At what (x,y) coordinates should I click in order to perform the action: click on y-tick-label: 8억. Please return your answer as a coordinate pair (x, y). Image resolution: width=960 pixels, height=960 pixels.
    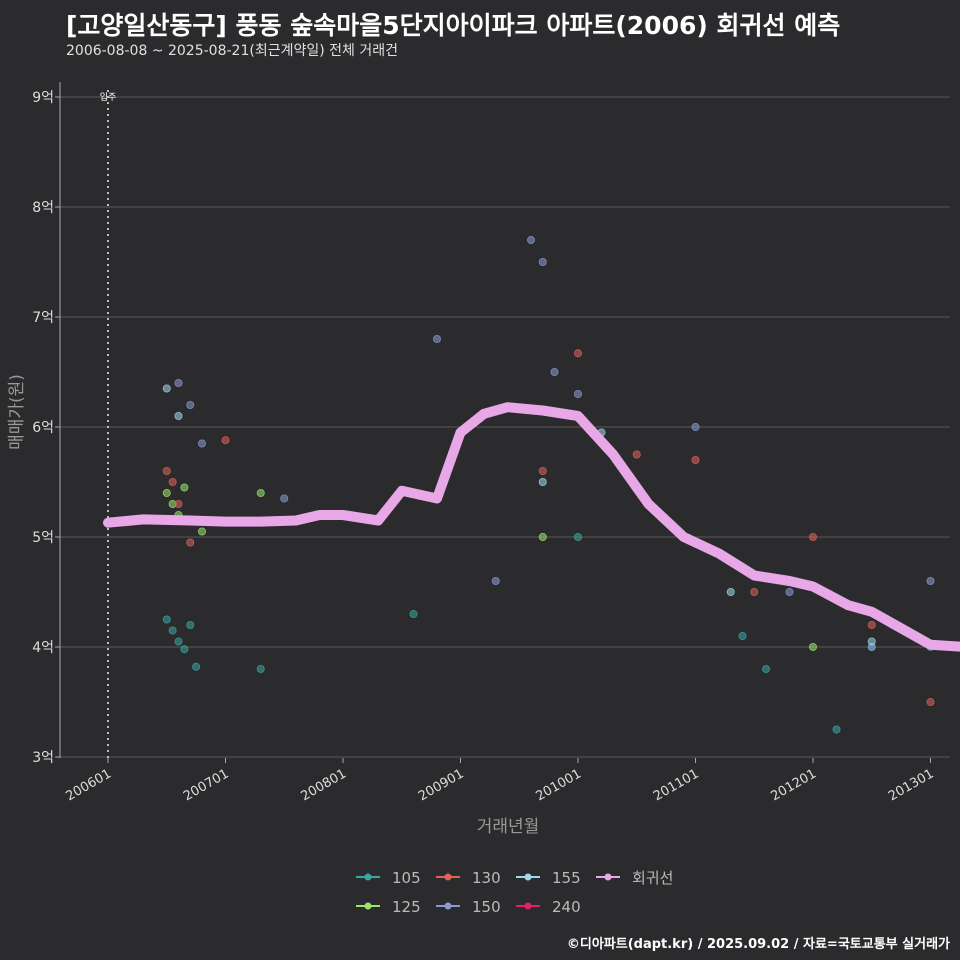
    Looking at the image, I should click on (43, 208).